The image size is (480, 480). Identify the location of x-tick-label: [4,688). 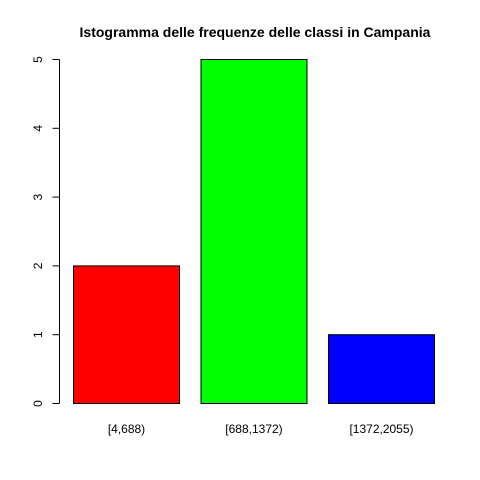
(126, 429).